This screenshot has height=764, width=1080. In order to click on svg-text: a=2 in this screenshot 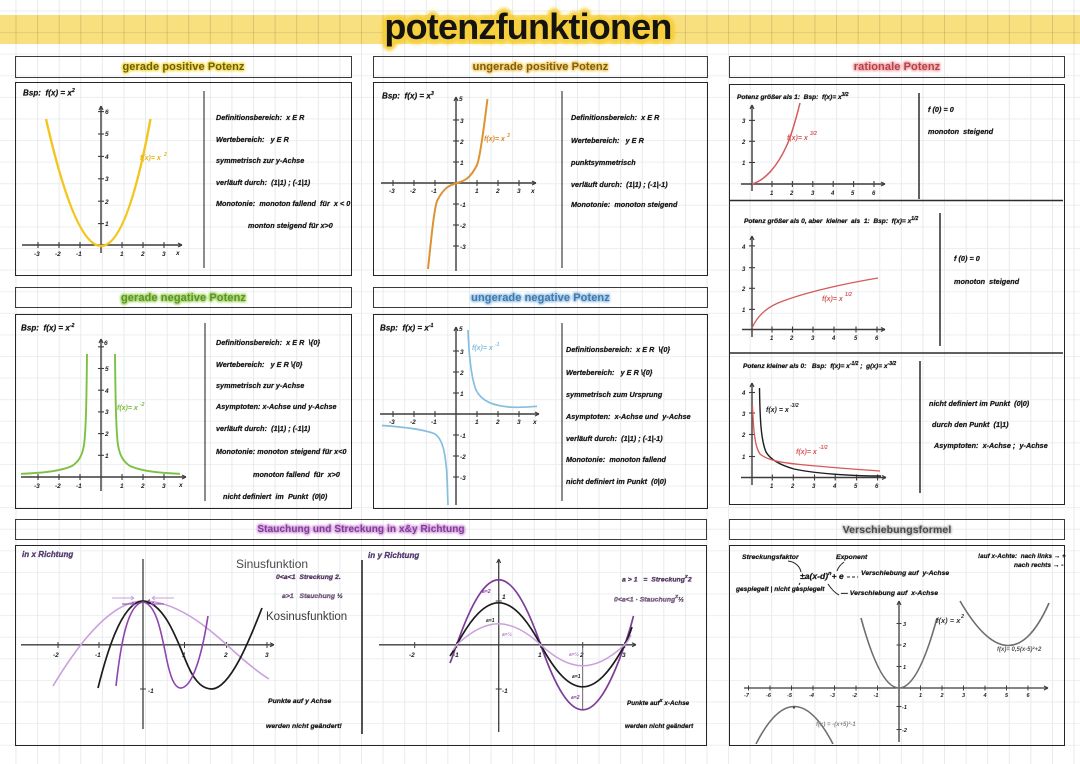, I will do `click(575, 698)`.